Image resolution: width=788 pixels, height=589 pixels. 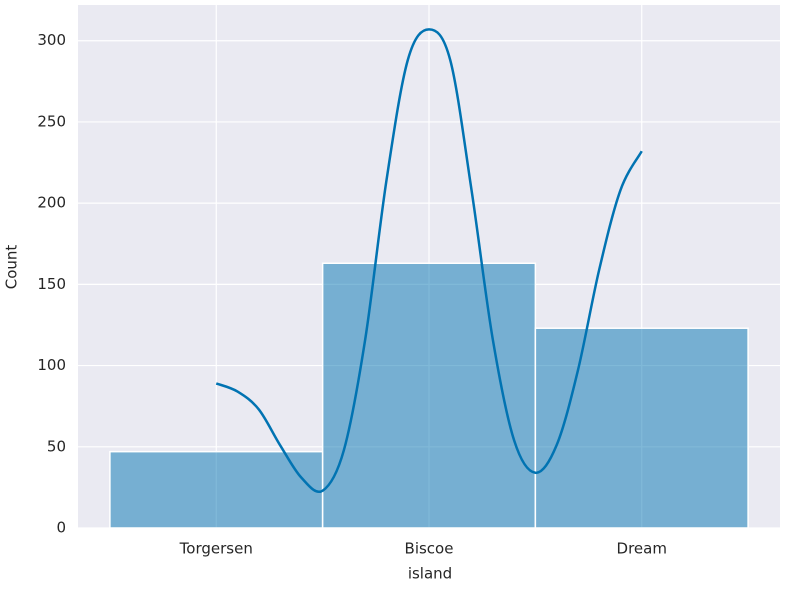 What do you see at coordinates (642, 549) in the screenshot?
I see `x-tick-label: Dream` at bounding box center [642, 549].